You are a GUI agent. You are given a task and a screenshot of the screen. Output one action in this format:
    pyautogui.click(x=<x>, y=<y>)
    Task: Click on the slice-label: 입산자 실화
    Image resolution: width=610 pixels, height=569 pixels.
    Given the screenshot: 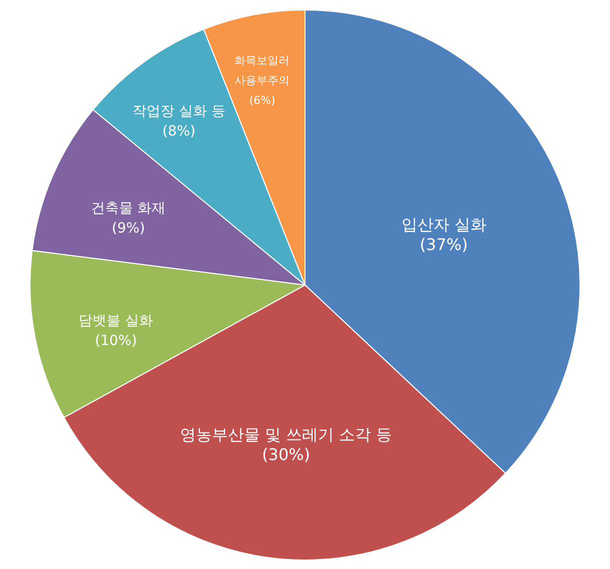 What is the action you would take?
    pyautogui.click(x=443, y=224)
    